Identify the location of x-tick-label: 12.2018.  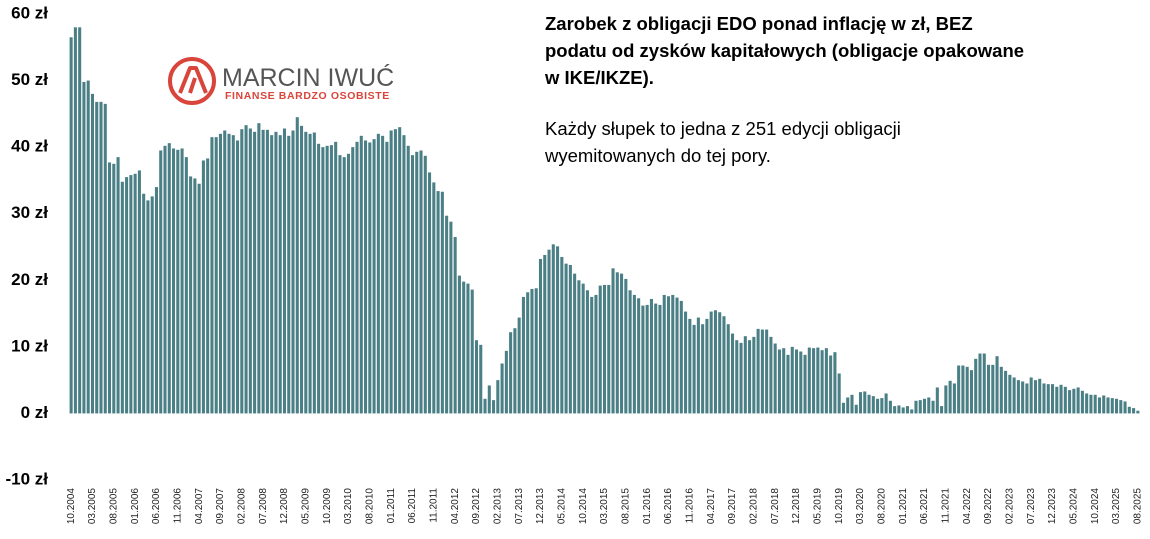
(796, 506).